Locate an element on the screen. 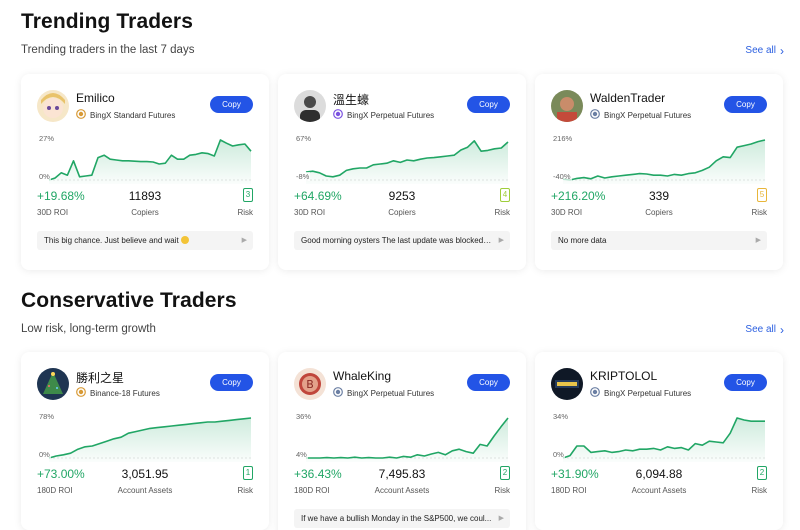  exchange-label: Binance-18 Futures is located at coordinates (125, 393).